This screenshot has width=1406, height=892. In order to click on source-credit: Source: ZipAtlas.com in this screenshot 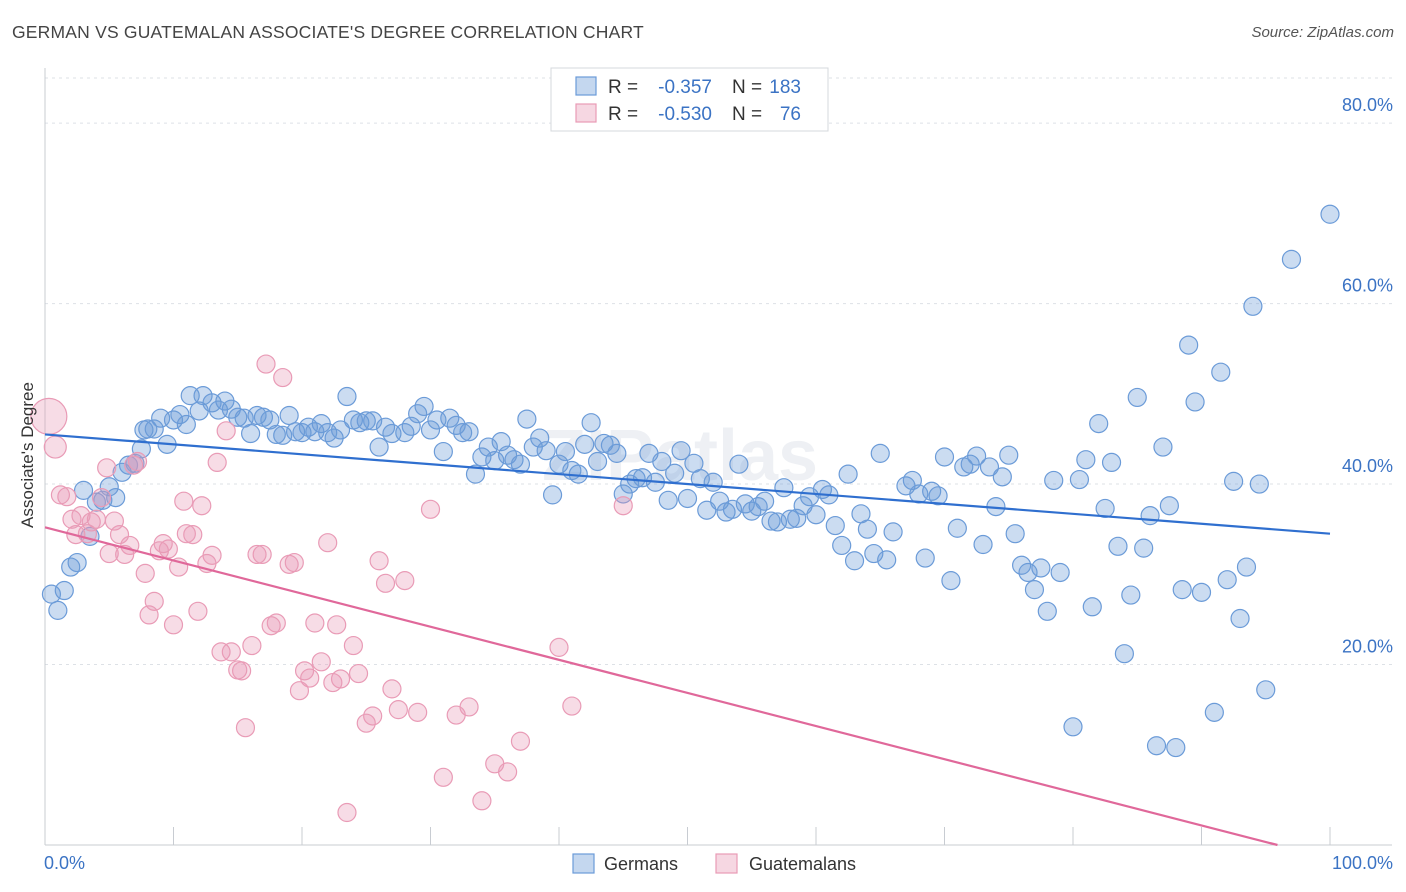, I will do `click(1322, 32)`.